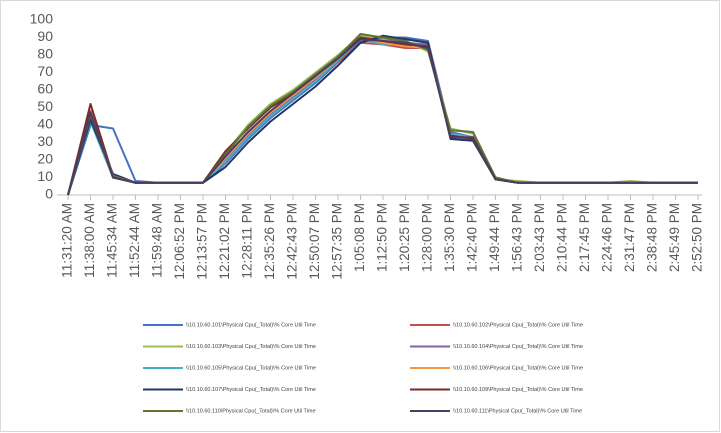  Describe the element at coordinates (45, 71) in the screenshot. I see `y-tick-label: 70` at that location.